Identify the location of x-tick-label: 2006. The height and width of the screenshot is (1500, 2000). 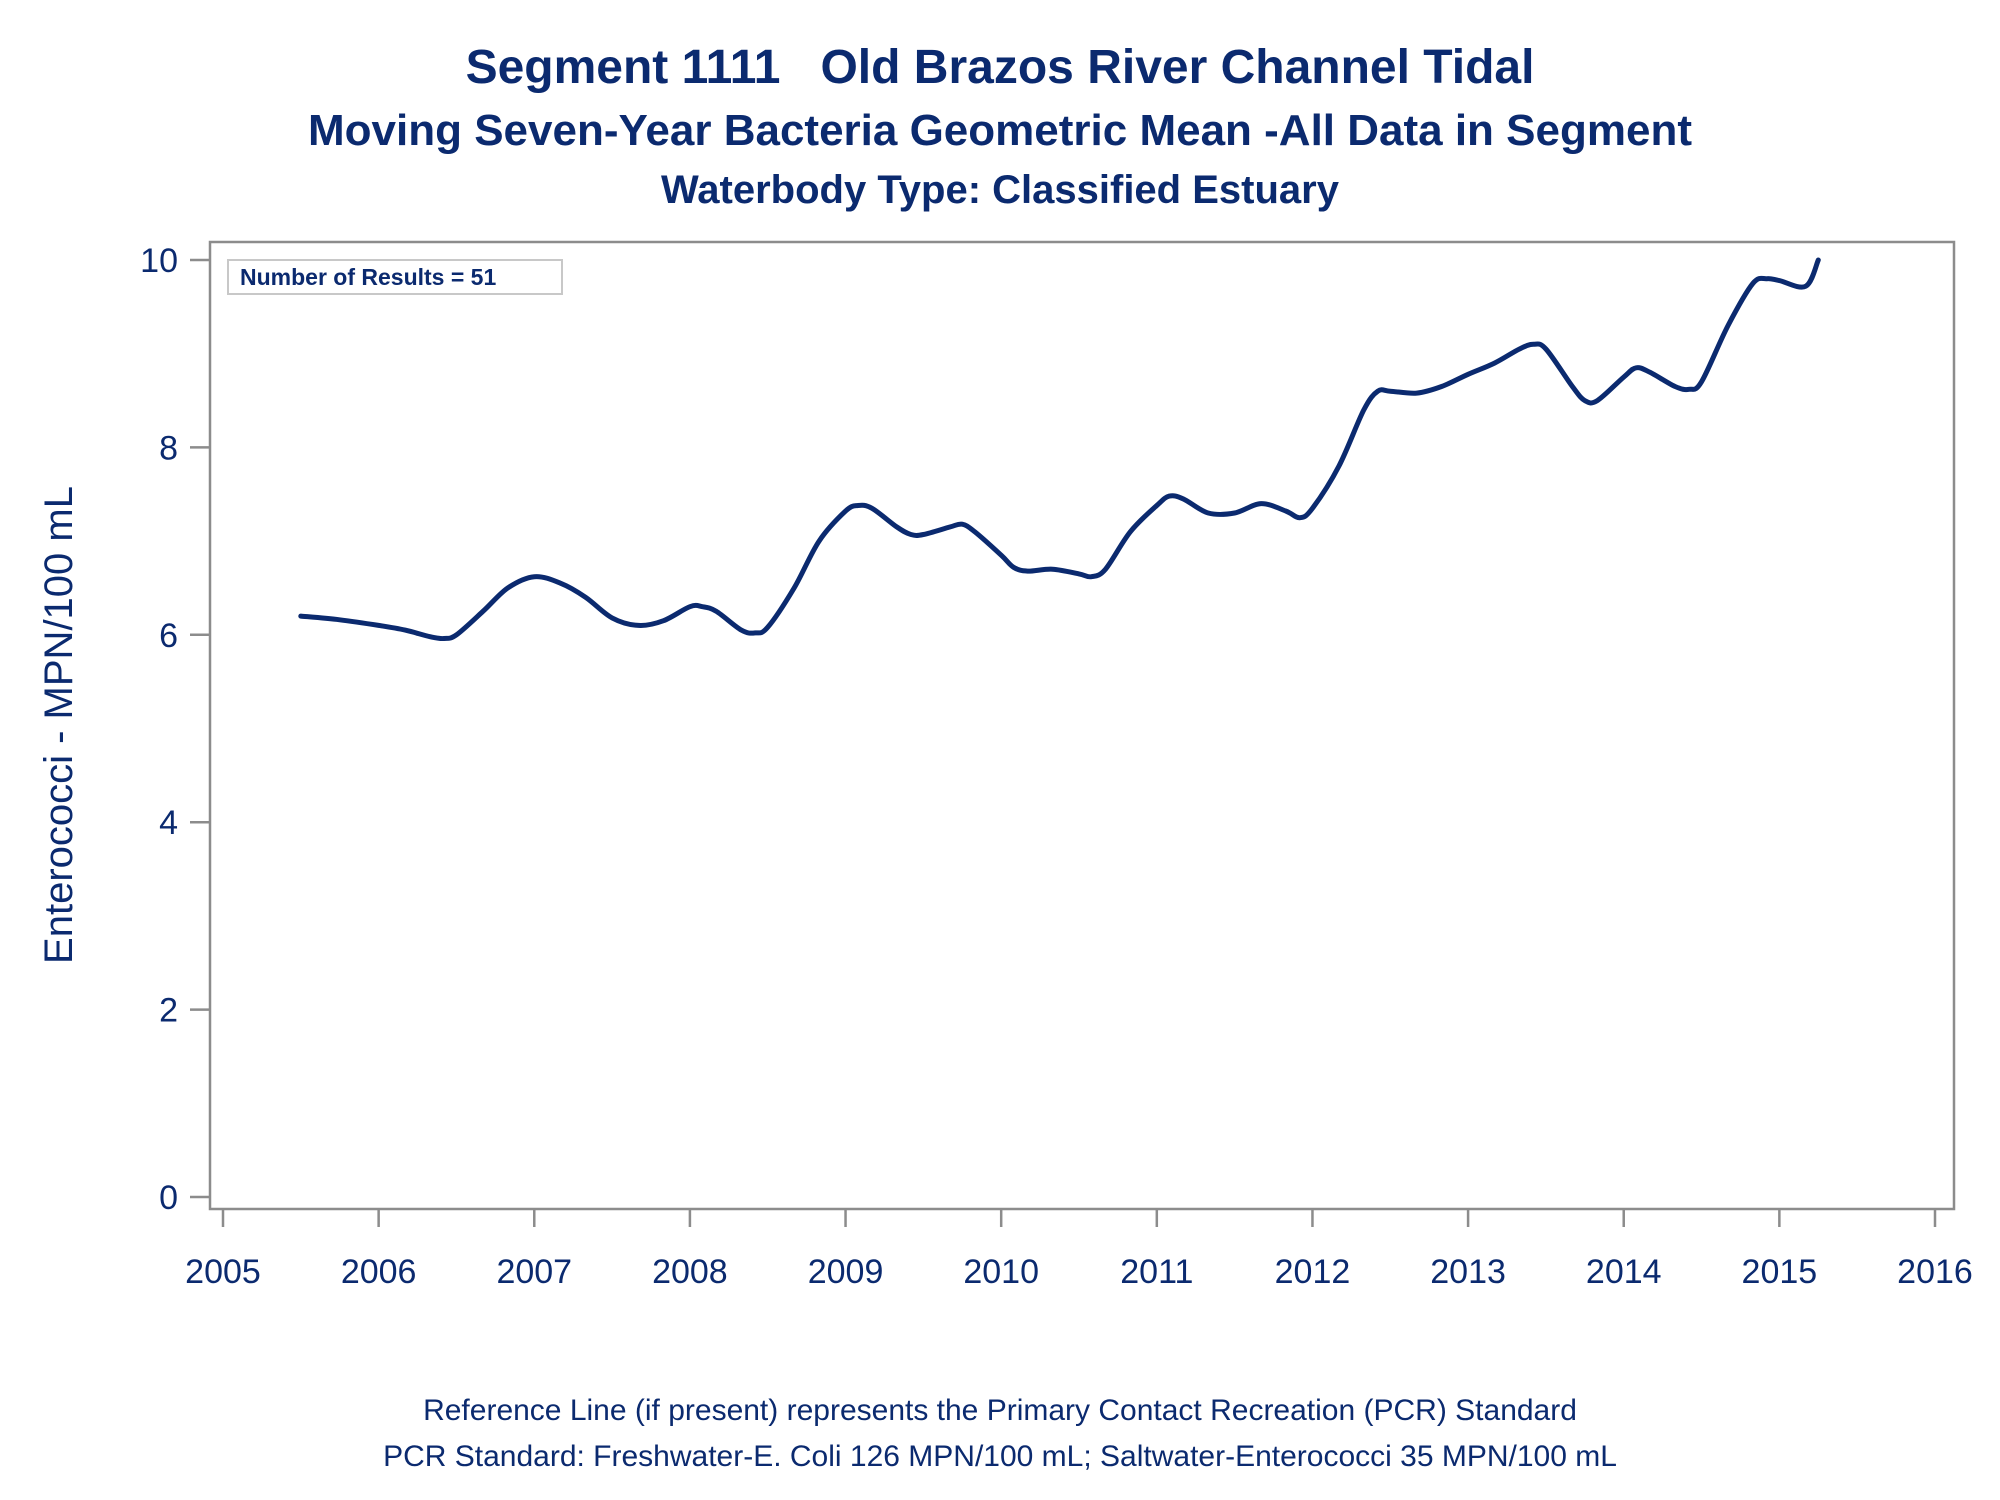
(379, 1272).